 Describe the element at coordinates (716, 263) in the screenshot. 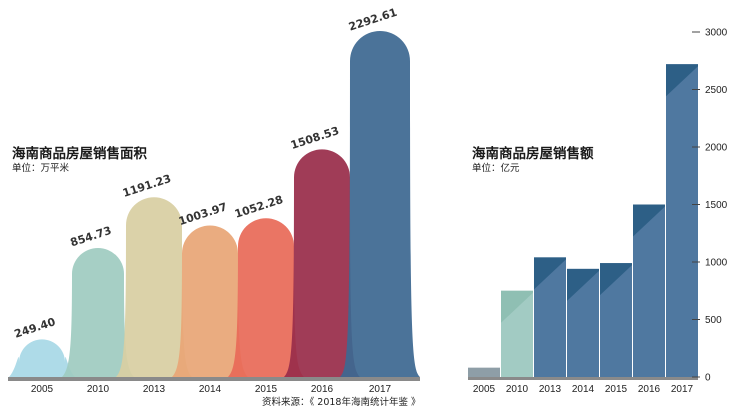

I see `y-axis-tick-label: 1000` at that location.